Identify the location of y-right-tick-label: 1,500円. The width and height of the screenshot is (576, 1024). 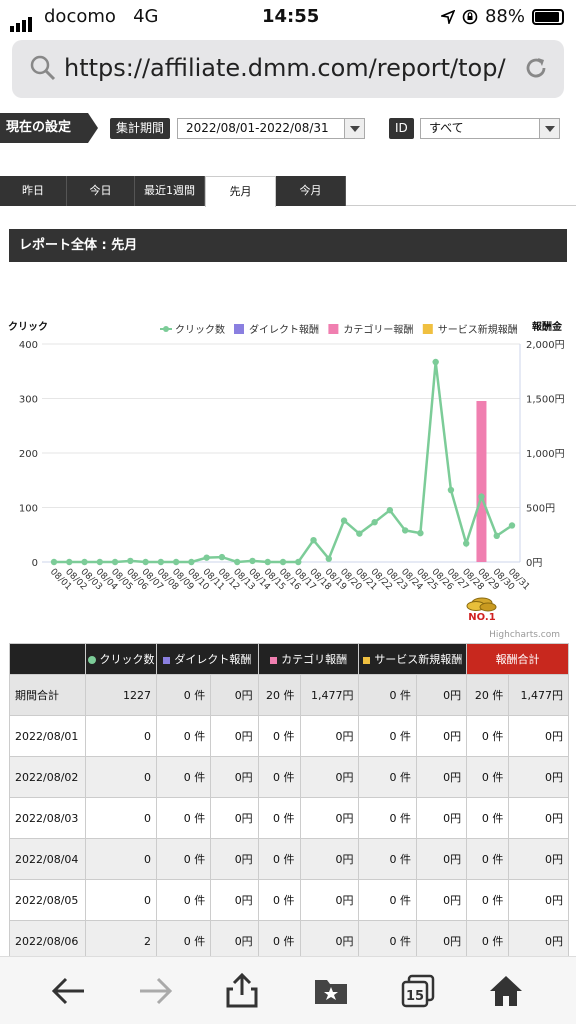
(545, 400).